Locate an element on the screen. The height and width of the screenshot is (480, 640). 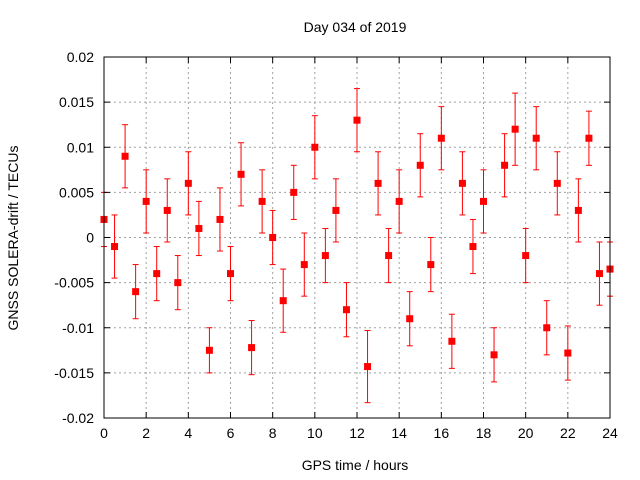
x-tick-label: 14 is located at coordinates (399, 433).